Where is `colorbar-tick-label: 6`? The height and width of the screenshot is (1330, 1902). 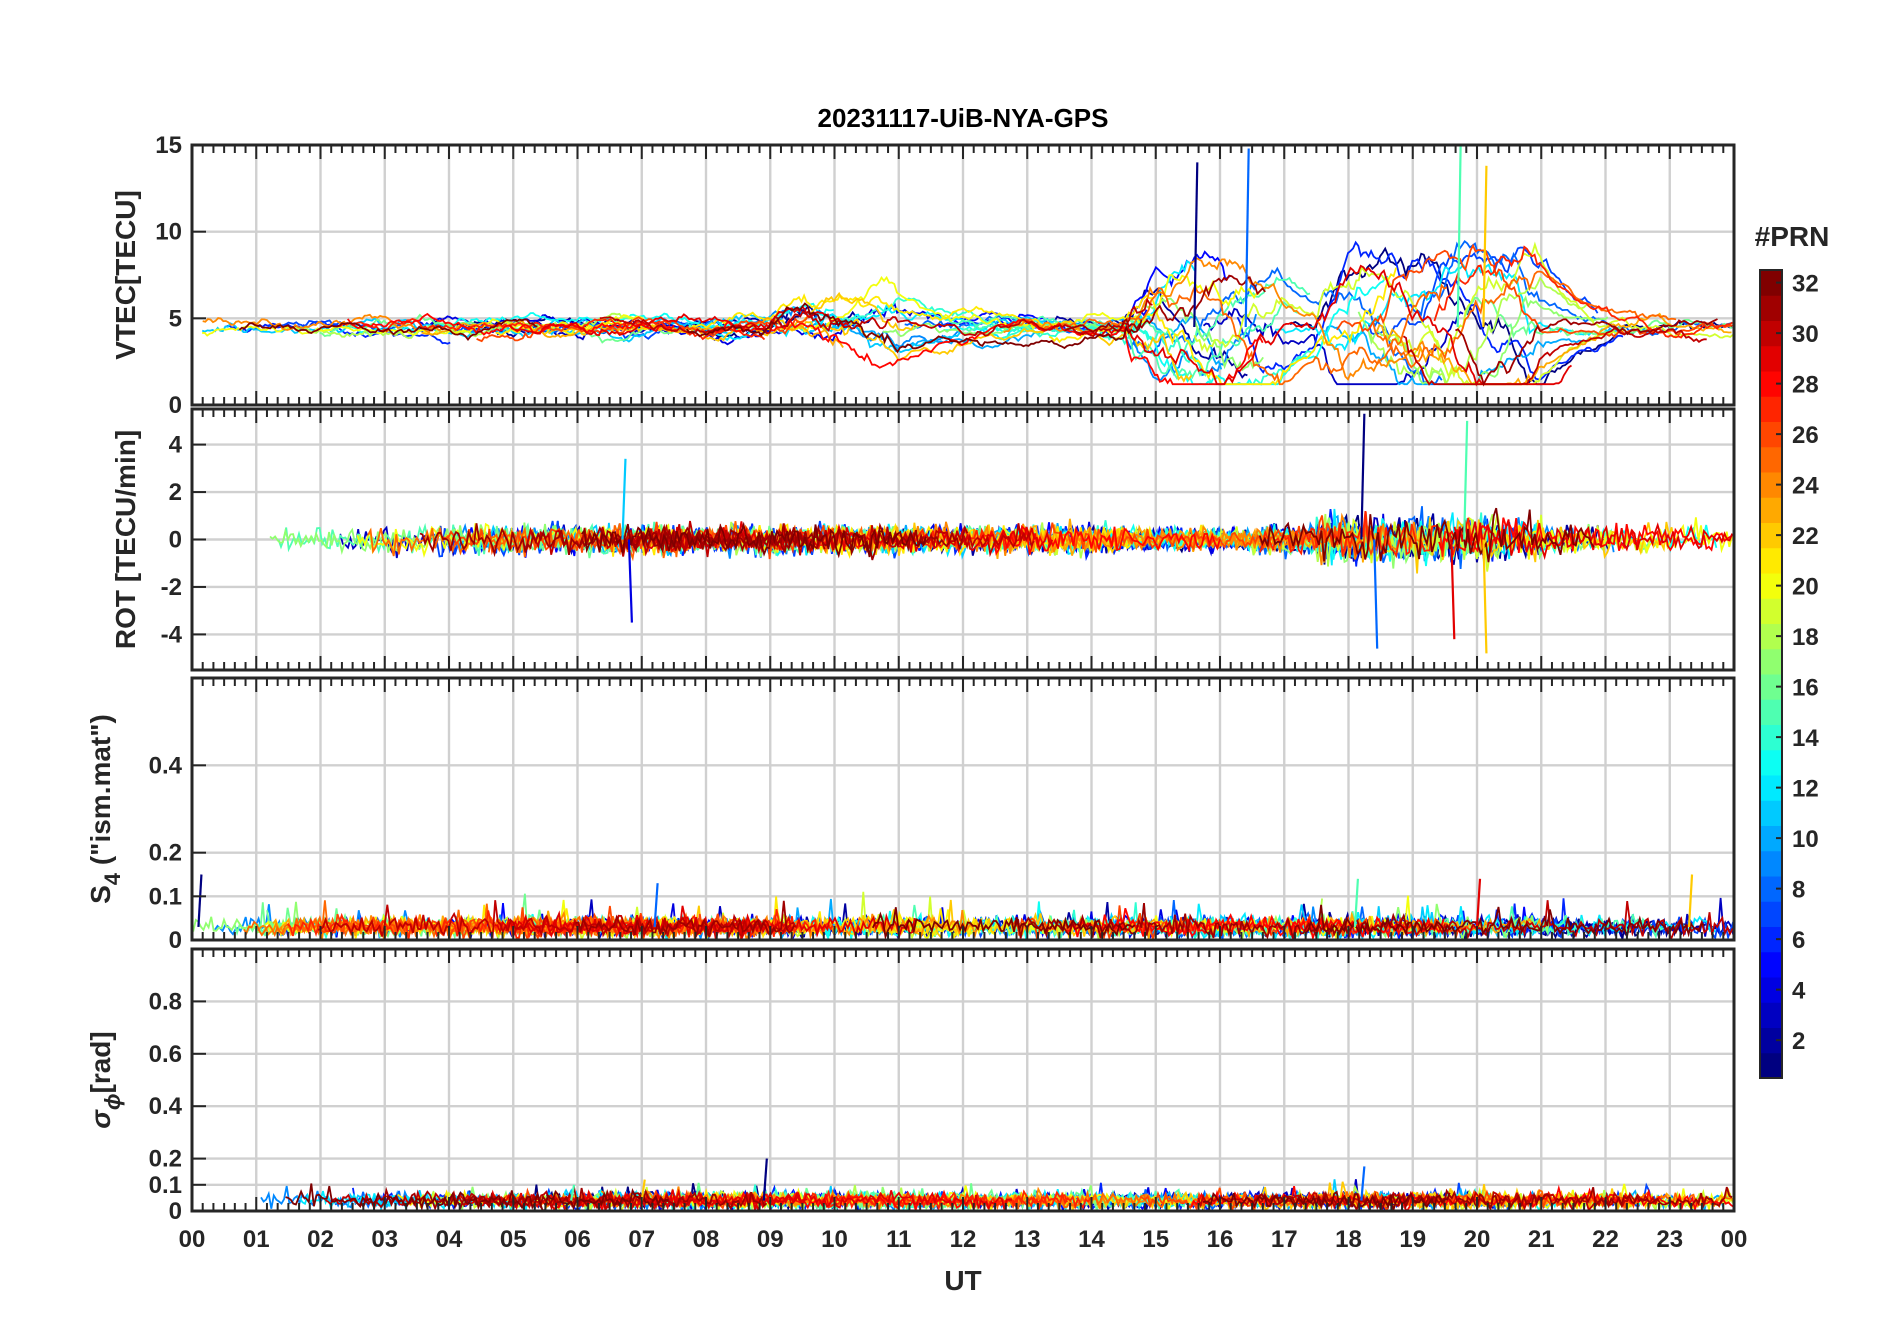
colorbar-tick-label: 6 is located at coordinates (1798, 940).